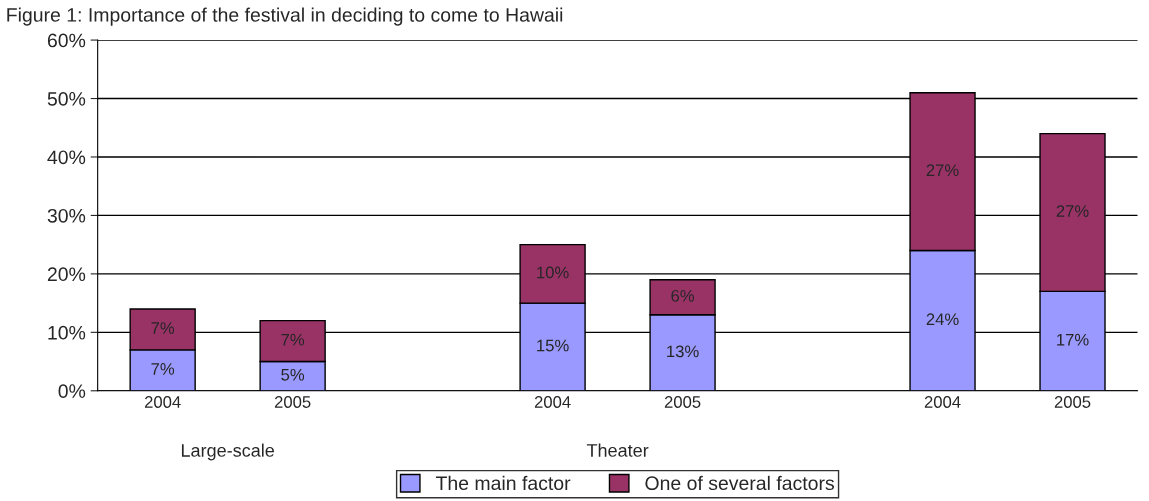 This screenshot has height=501, width=1149. I want to click on data-label: 17%, so click(1073, 339).